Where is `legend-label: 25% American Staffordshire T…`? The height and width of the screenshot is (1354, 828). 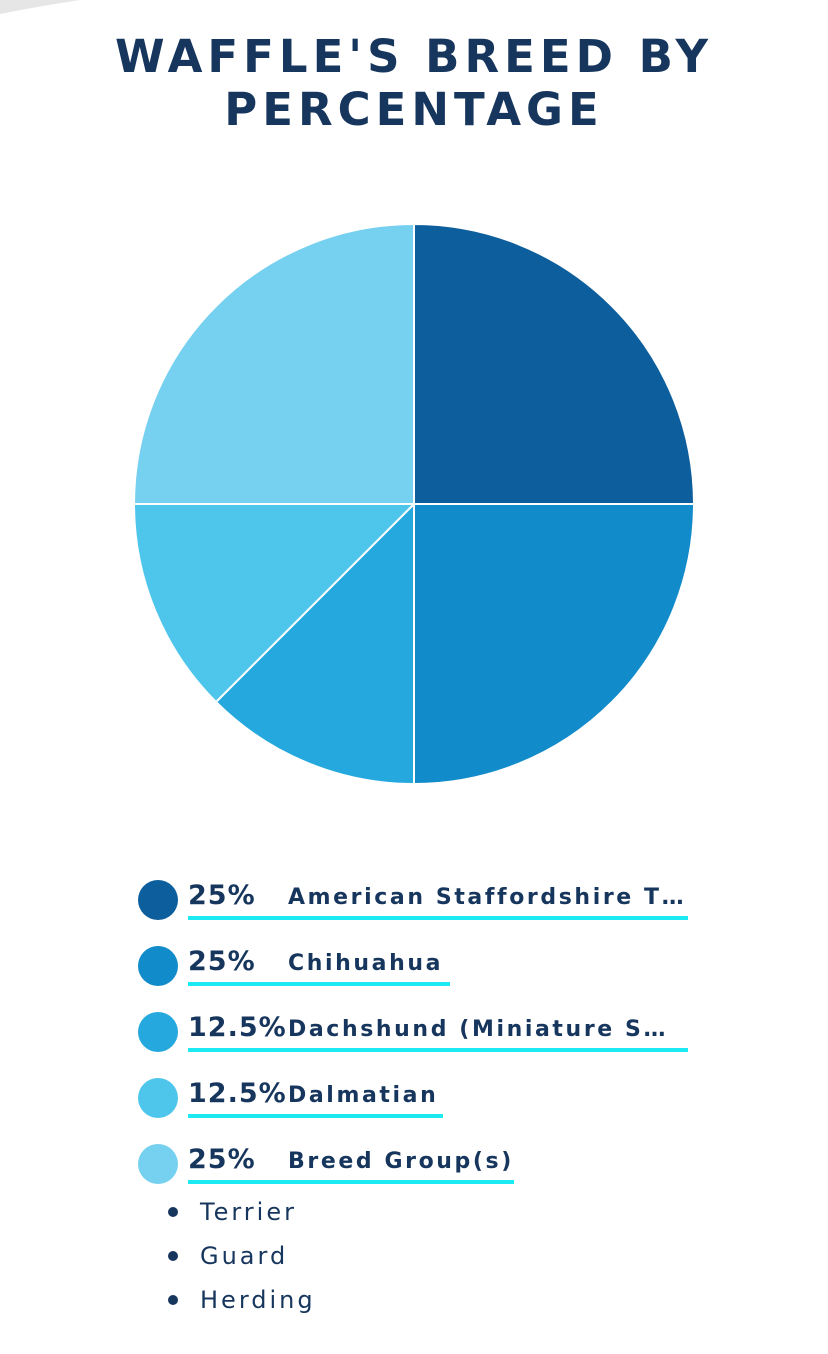
legend-label: 25% American Staffordshire T… is located at coordinates (438, 898).